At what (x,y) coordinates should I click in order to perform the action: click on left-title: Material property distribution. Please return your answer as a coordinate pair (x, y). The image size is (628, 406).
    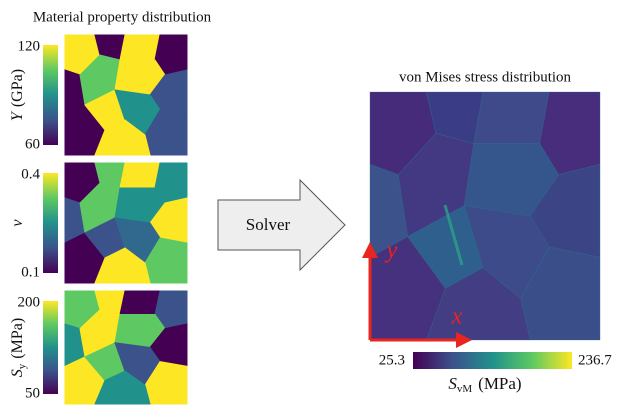
    Looking at the image, I should click on (122, 17).